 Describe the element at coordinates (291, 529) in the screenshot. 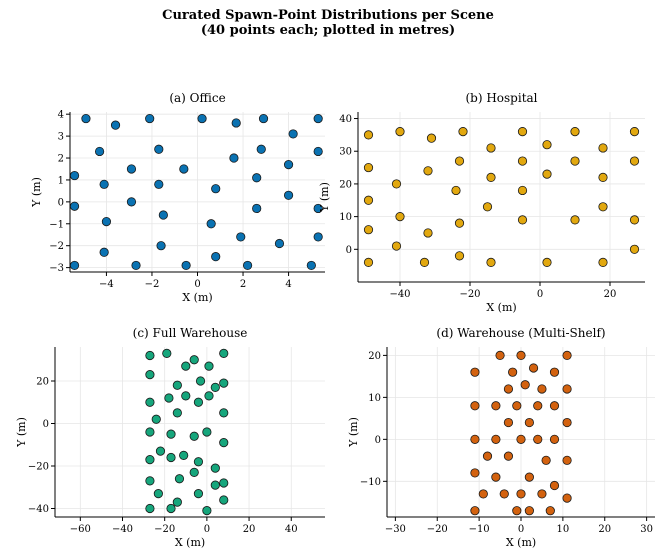

I see `x-tick-label: 40` at that location.